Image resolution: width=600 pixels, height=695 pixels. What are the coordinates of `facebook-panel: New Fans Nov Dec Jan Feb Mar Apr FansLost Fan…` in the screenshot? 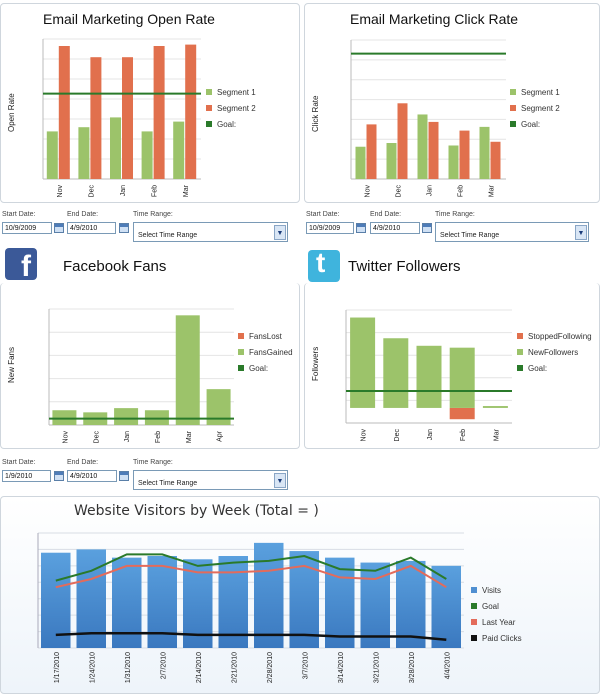 It's located at (150, 366).